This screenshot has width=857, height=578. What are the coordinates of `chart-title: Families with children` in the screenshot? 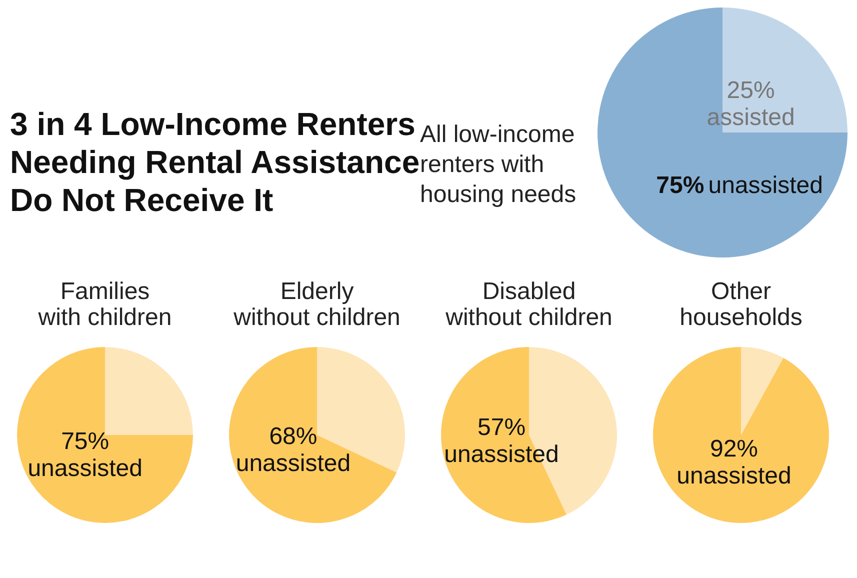 It's located at (104, 304).